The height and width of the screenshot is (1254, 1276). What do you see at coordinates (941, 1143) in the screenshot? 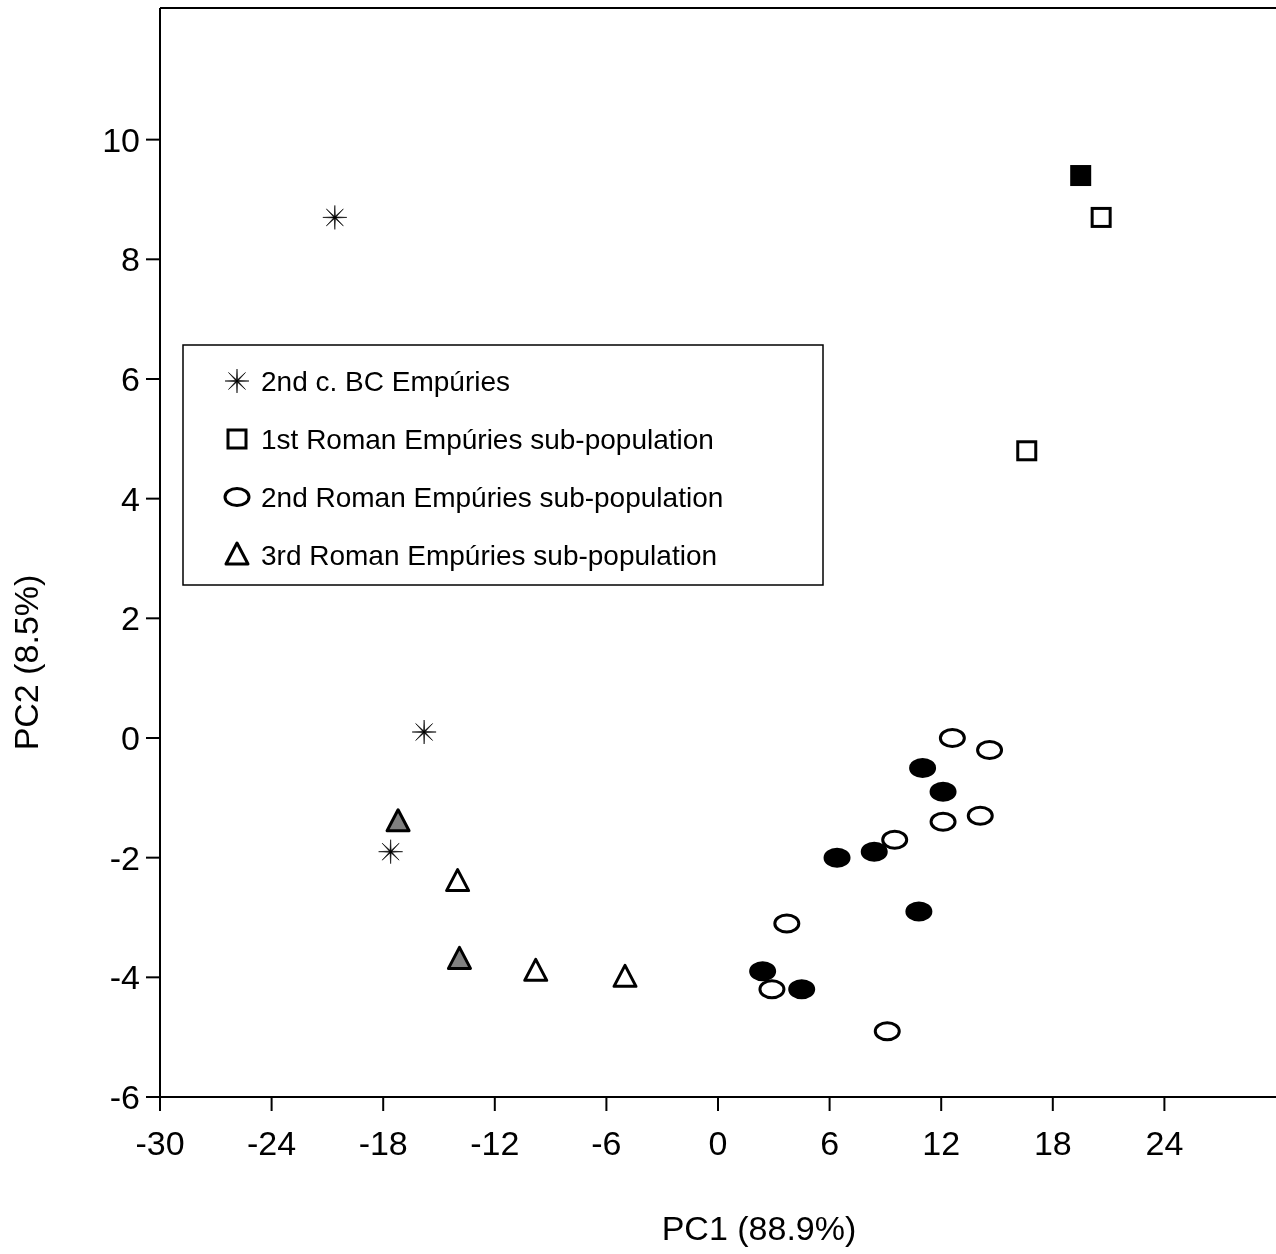
I see `x-tick-label: 12` at bounding box center [941, 1143].